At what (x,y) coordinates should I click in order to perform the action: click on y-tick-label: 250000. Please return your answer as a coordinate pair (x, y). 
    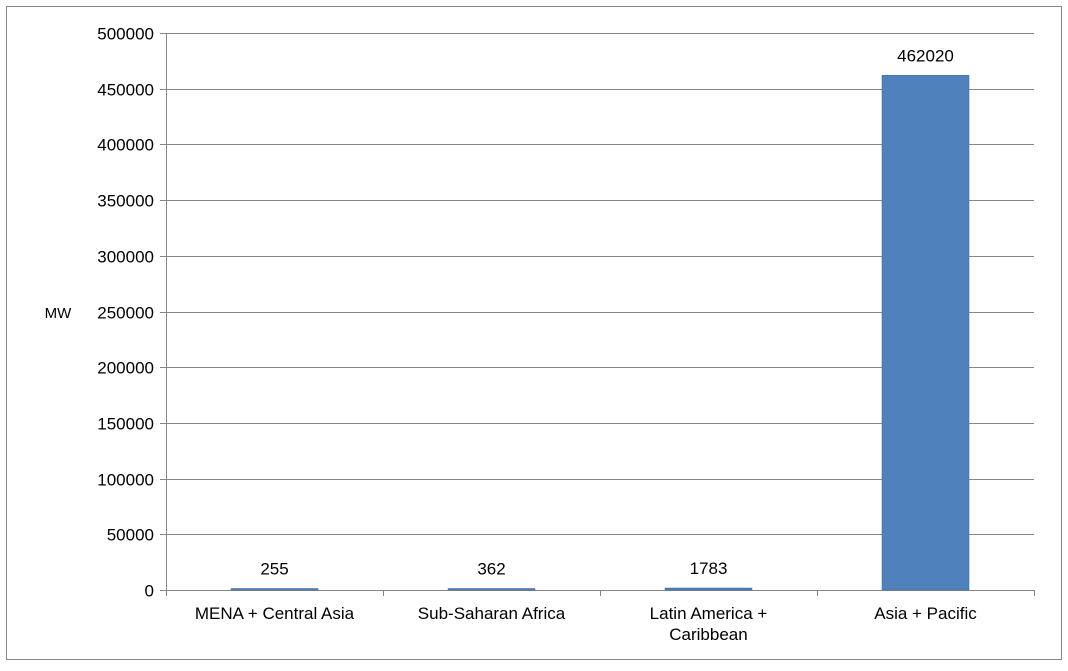
    Looking at the image, I should click on (125, 313).